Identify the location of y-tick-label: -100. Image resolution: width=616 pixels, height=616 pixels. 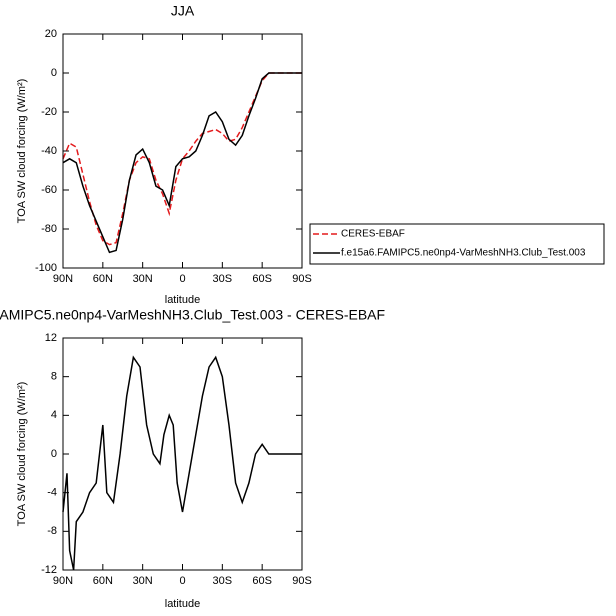
(46, 268).